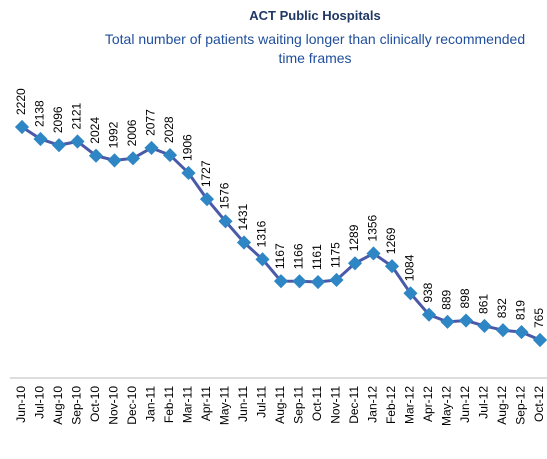 The image size is (547, 459). What do you see at coordinates (521, 405) in the screenshot?
I see `x-tick-label: Sep-12` at bounding box center [521, 405].